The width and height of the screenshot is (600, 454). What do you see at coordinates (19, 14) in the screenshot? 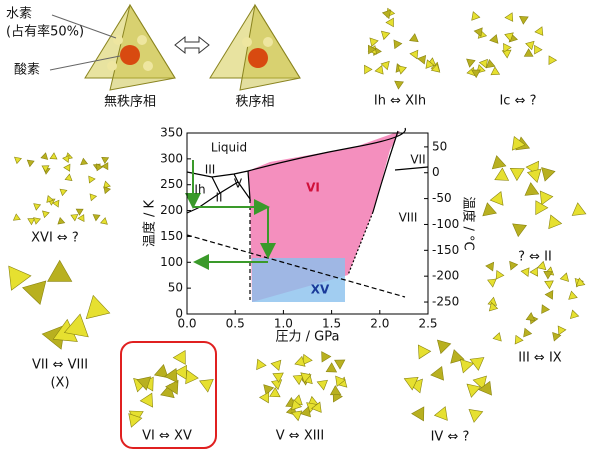
I see `hydrogen-label: 水素` at bounding box center [19, 14].